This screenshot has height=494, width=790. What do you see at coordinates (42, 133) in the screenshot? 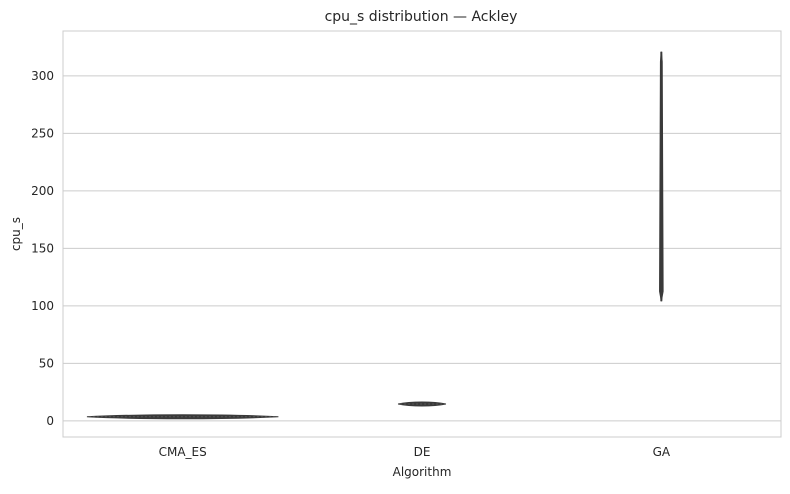
I see `y-tick-label: 250` at bounding box center [42, 133].